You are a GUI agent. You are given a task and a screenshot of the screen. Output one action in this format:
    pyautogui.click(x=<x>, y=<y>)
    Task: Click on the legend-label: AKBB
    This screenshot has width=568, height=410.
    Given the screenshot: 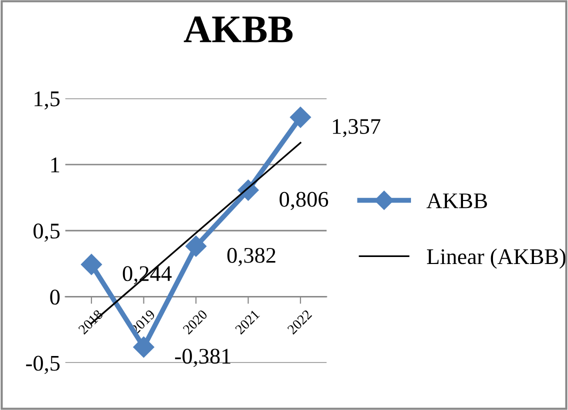 What is the action you would take?
    pyautogui.click(x=456, y=200)
    